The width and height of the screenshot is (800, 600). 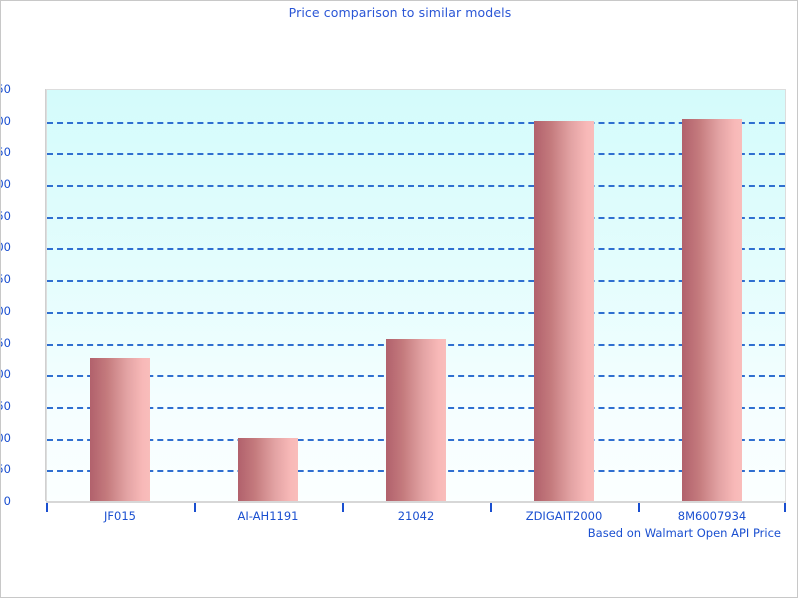 I want to click on y-axis-tick-label: 300, so click(x=6, y=310).